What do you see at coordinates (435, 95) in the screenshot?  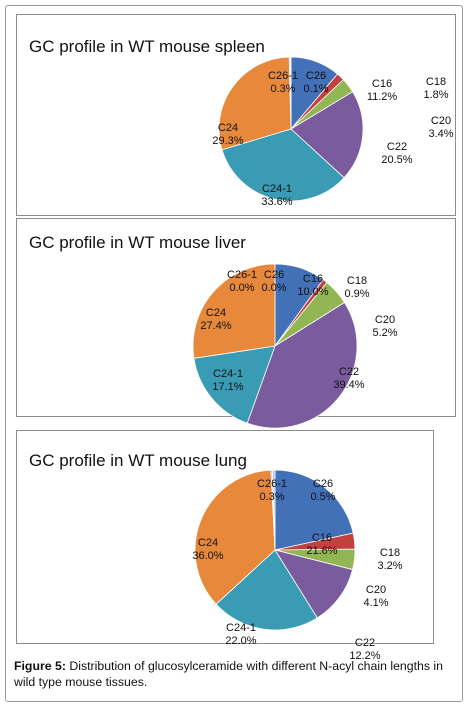 I see `slice-value-c18: 1.8%` at bounding box center [435, 95].